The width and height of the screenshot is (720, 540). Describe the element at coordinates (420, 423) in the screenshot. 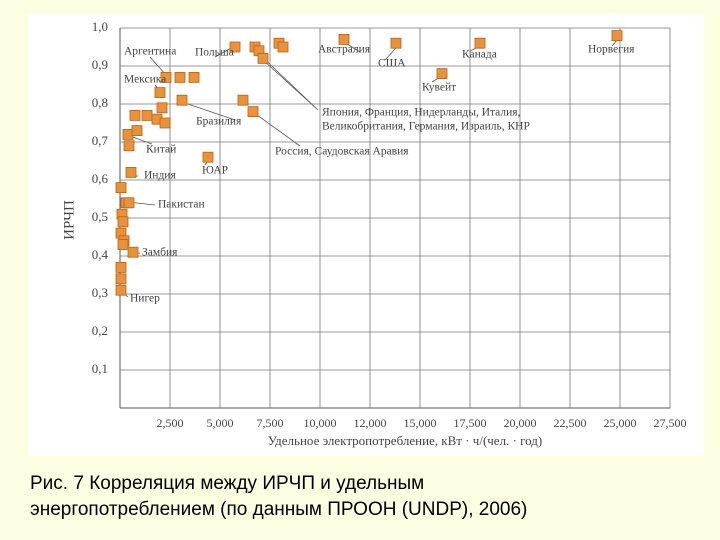

I see `x-tick-label: 15,000` at that location.